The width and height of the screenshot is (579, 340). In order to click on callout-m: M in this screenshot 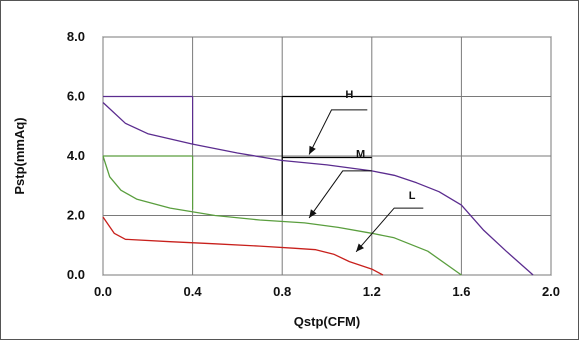, I will do `click(340, 183)`.